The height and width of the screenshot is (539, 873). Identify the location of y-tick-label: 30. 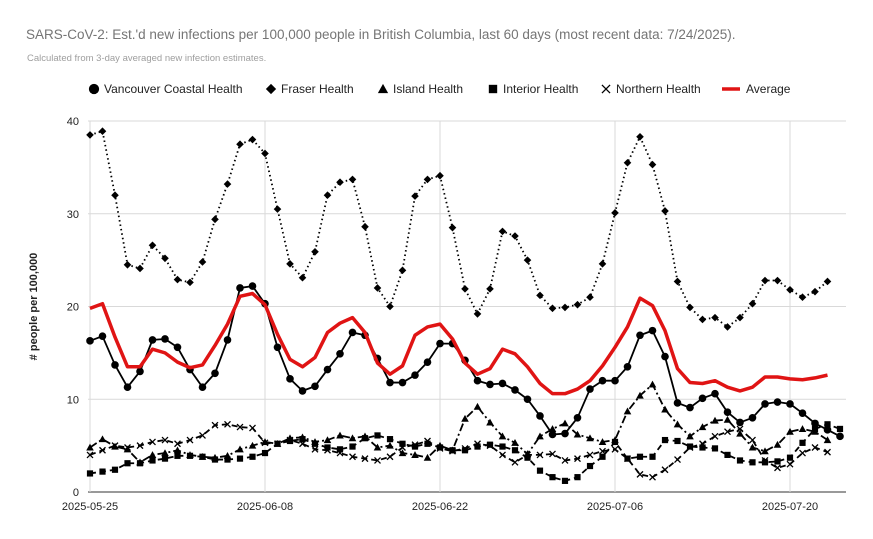
(73, 215).